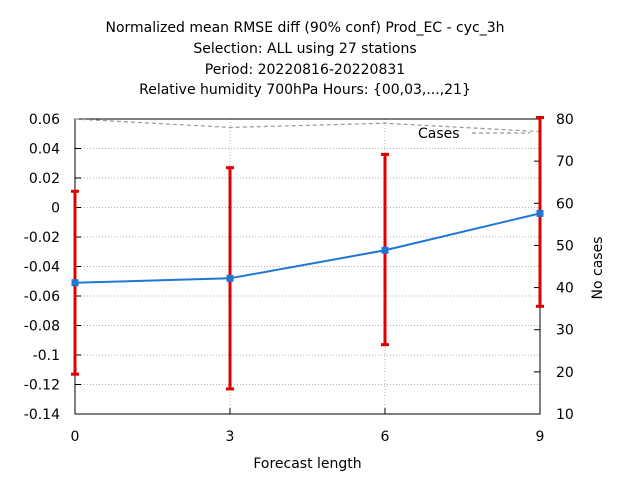 This screenshot has height=480, width=640. I want to click on y2-axis-label: No cases, so click(598, 268).